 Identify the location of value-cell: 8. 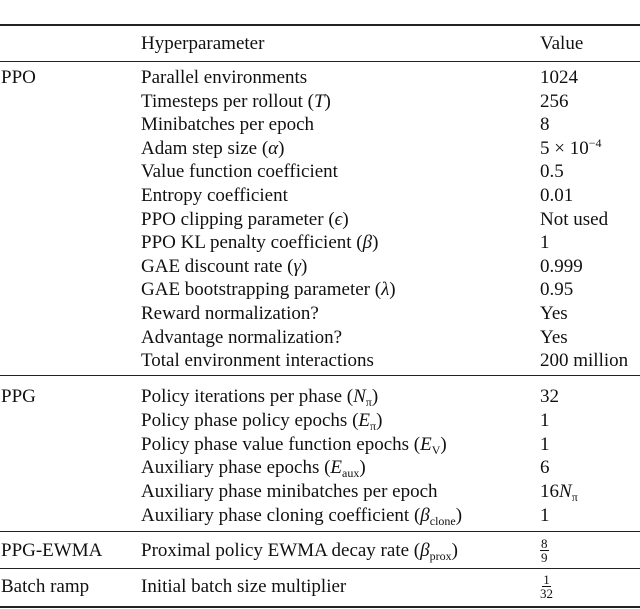
(545, 125).